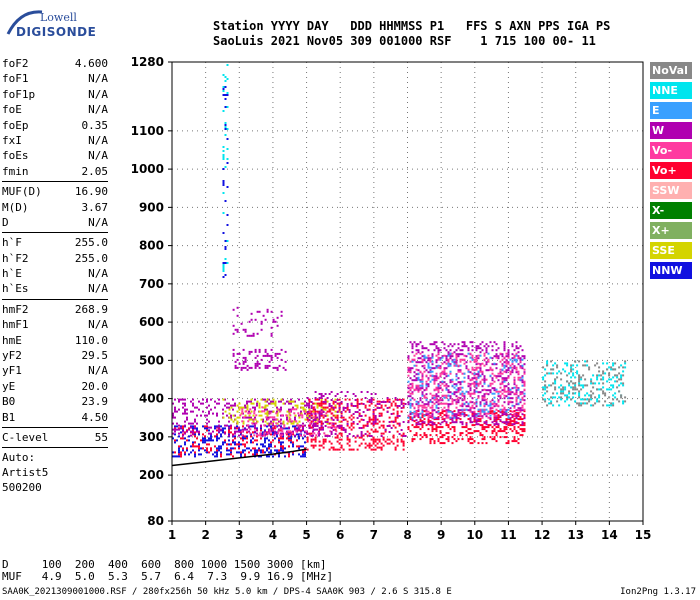 Image resolution: width=700 pixels, height=600 pixels. Describe the element at coordinates (95, 417) in the screenshot. I see `param-value: 4.50` at that location.